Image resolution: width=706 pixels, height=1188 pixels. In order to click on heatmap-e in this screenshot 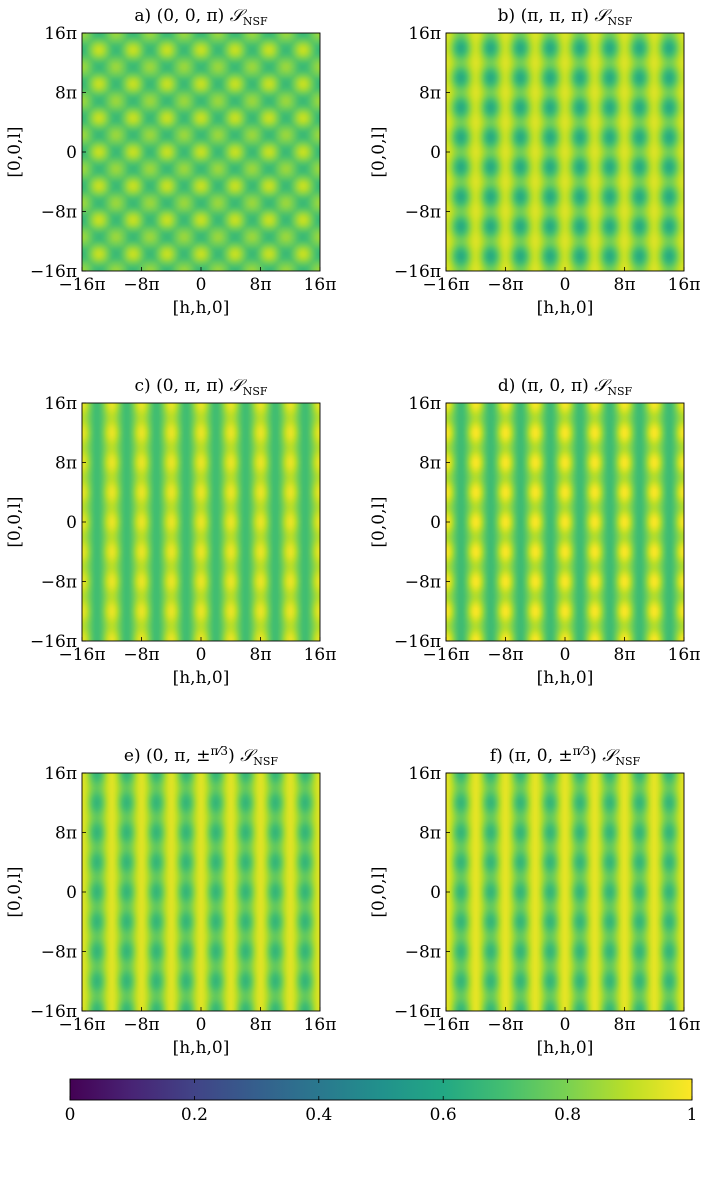, I will do `click(201, 892)`.